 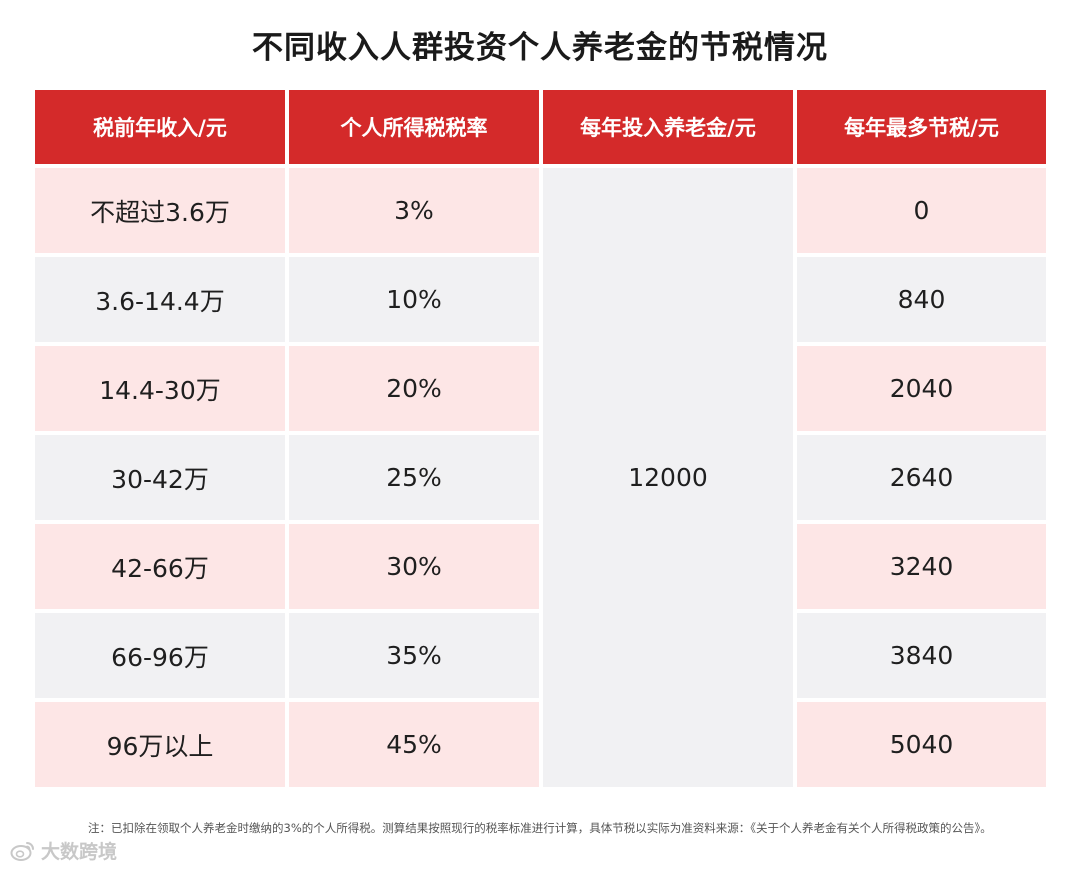 I want to click on income-cell: 不超过3.6万, so click(x=160, y=210).